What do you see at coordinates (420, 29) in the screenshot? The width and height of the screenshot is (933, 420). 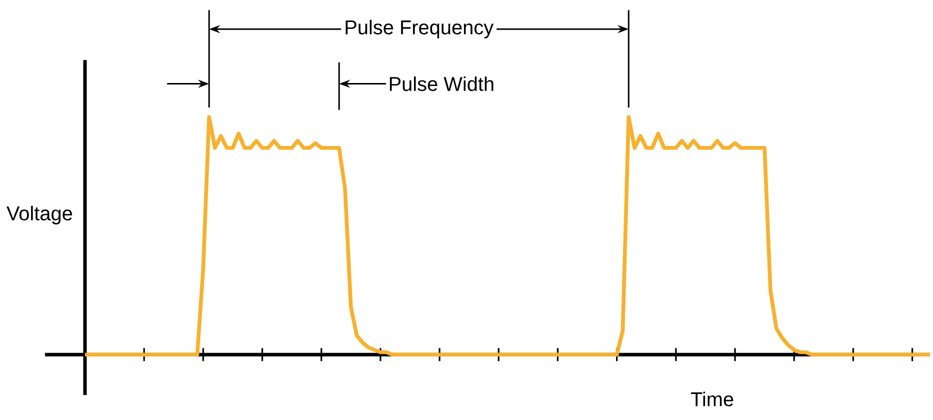 I see `text: Pulse Frequency` at bounding box center [420, 29].